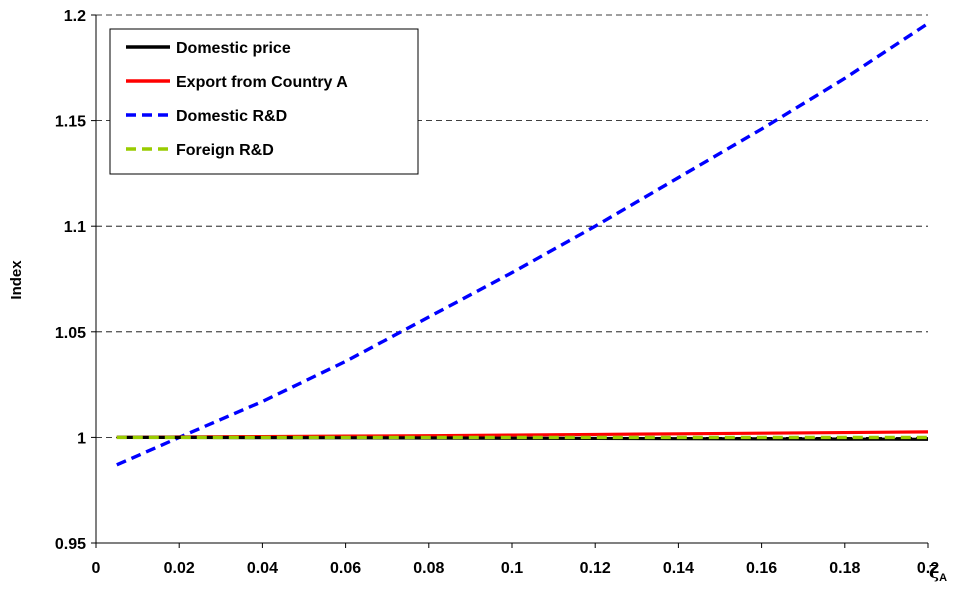  I want to click on legend-label-1: Export from Country A, so click(262, 82).